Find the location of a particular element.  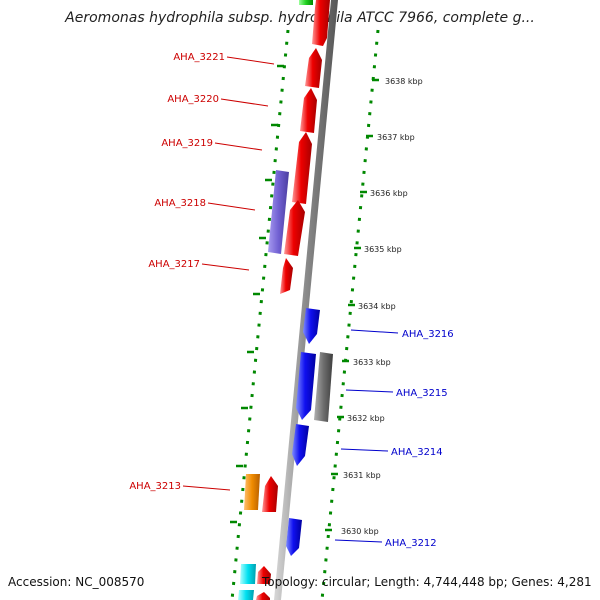

outer-tick-ring is located at coordinates (350, 314).